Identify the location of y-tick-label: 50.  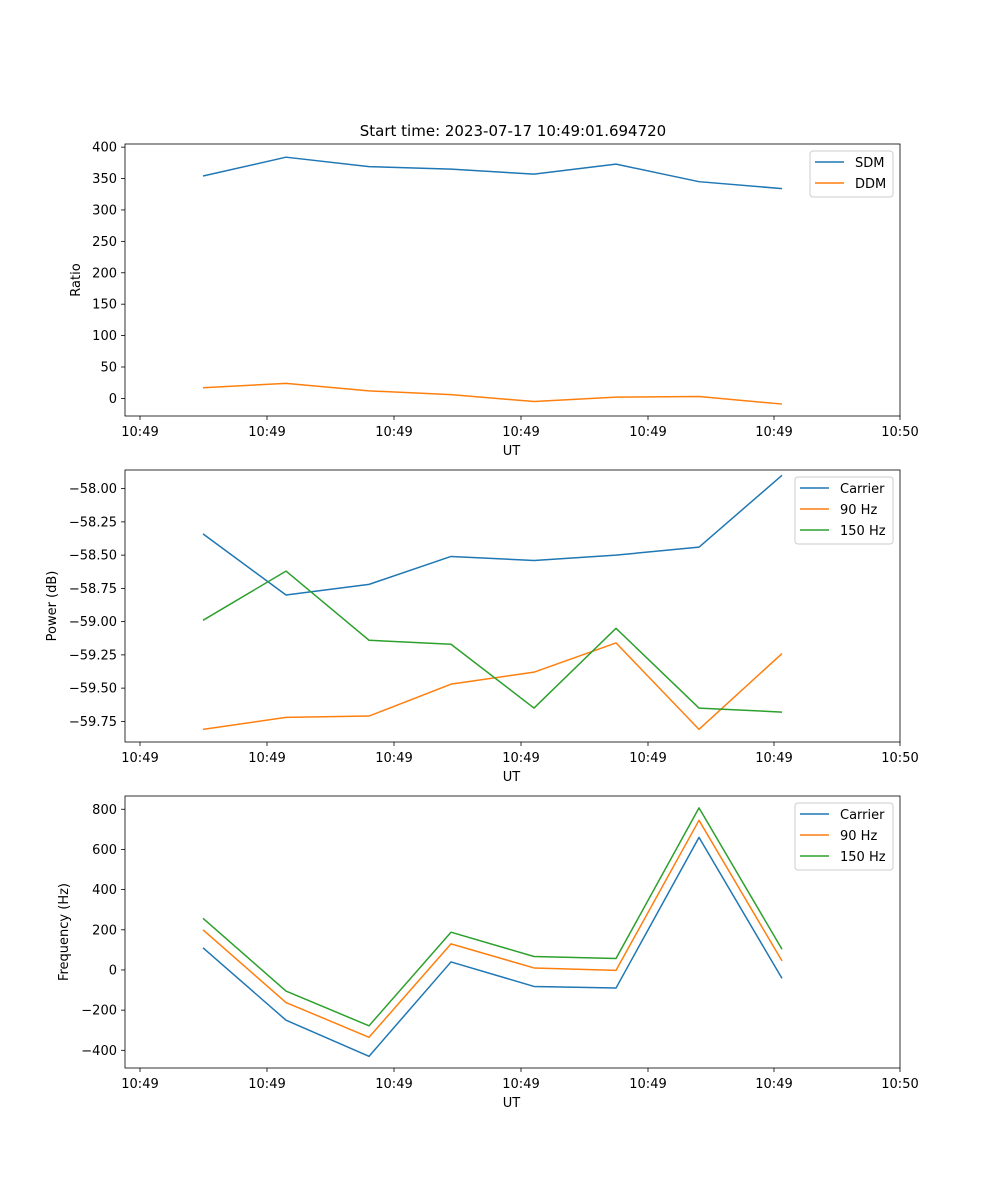
(108, 368).